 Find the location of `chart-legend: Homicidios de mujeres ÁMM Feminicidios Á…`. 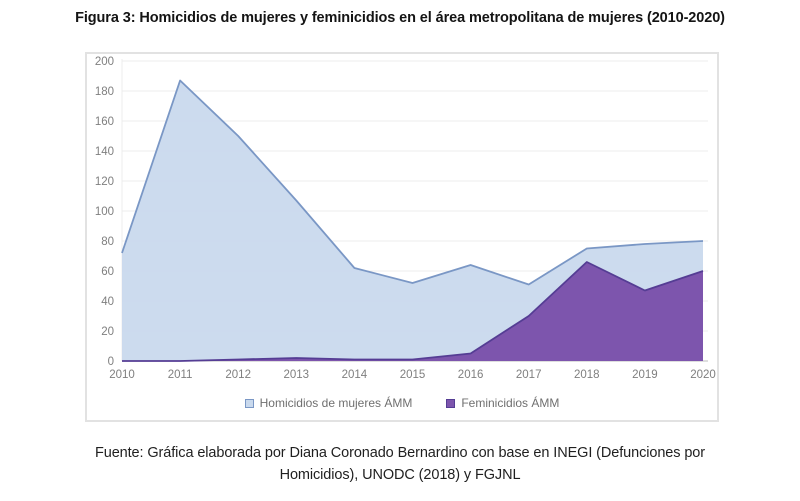

chart-legend: Homicidios de mujeres ÁMM Feminicidios Á… is located at coordinates (402, 403).